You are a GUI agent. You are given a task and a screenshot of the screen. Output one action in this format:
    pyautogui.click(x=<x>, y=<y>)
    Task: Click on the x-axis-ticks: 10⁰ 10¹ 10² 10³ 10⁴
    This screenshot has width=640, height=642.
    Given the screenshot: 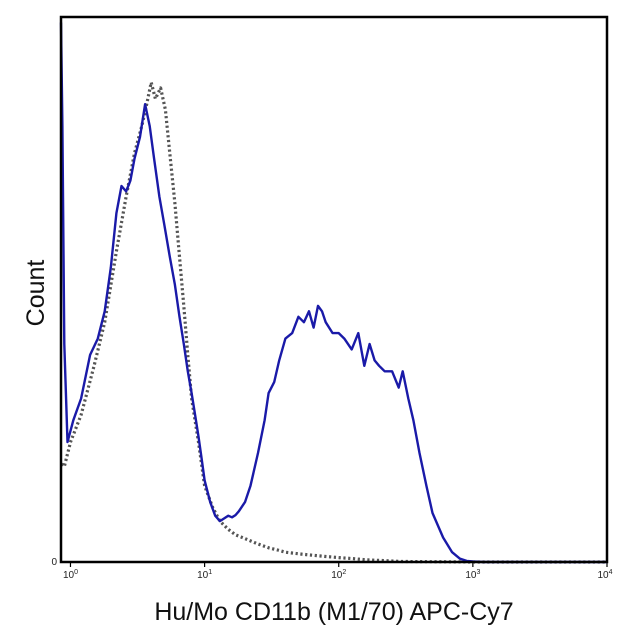 What is the action you would take?
    pyautogui.click(x=338, y=571)
    